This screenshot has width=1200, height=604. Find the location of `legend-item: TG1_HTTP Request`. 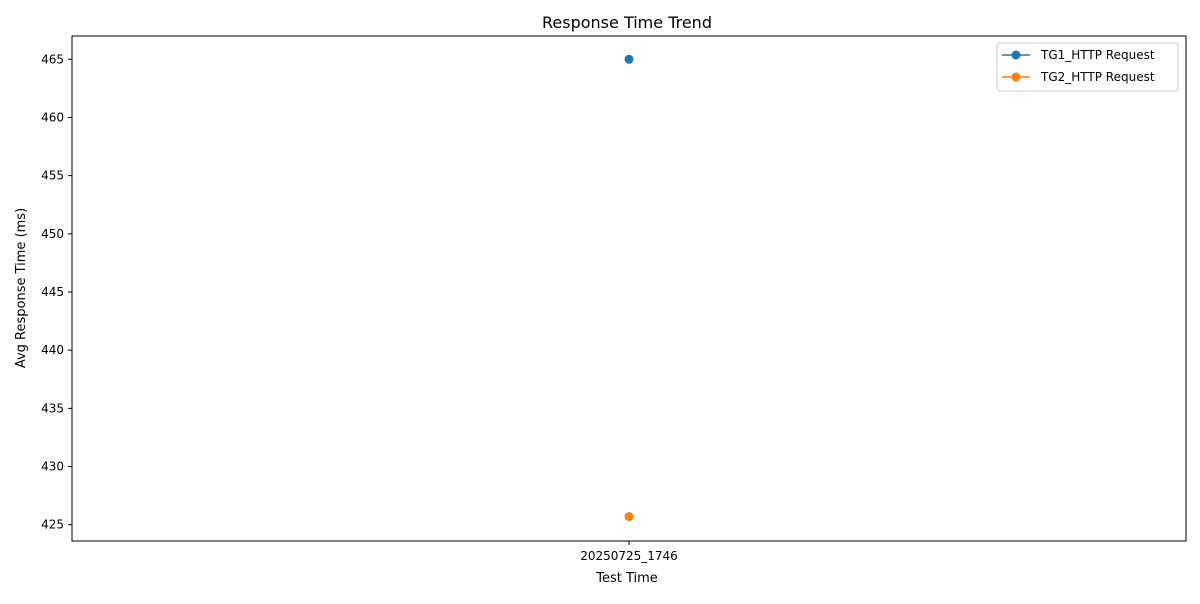

legend-item: TG1_HTTP Request is located at coordinates (1078, 55).